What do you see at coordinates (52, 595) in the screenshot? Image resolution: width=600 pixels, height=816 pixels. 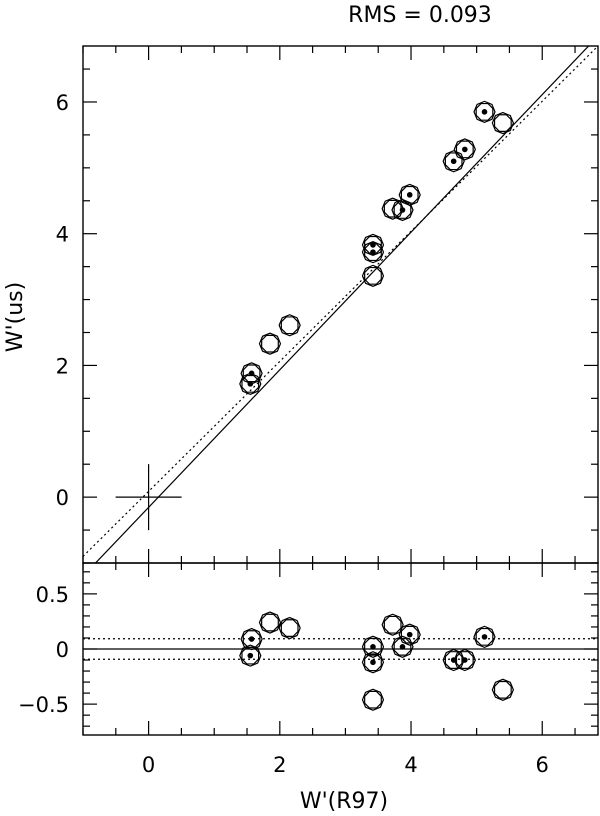 I see `y-tick-label: 0.5` at bounding box center [52, 595].